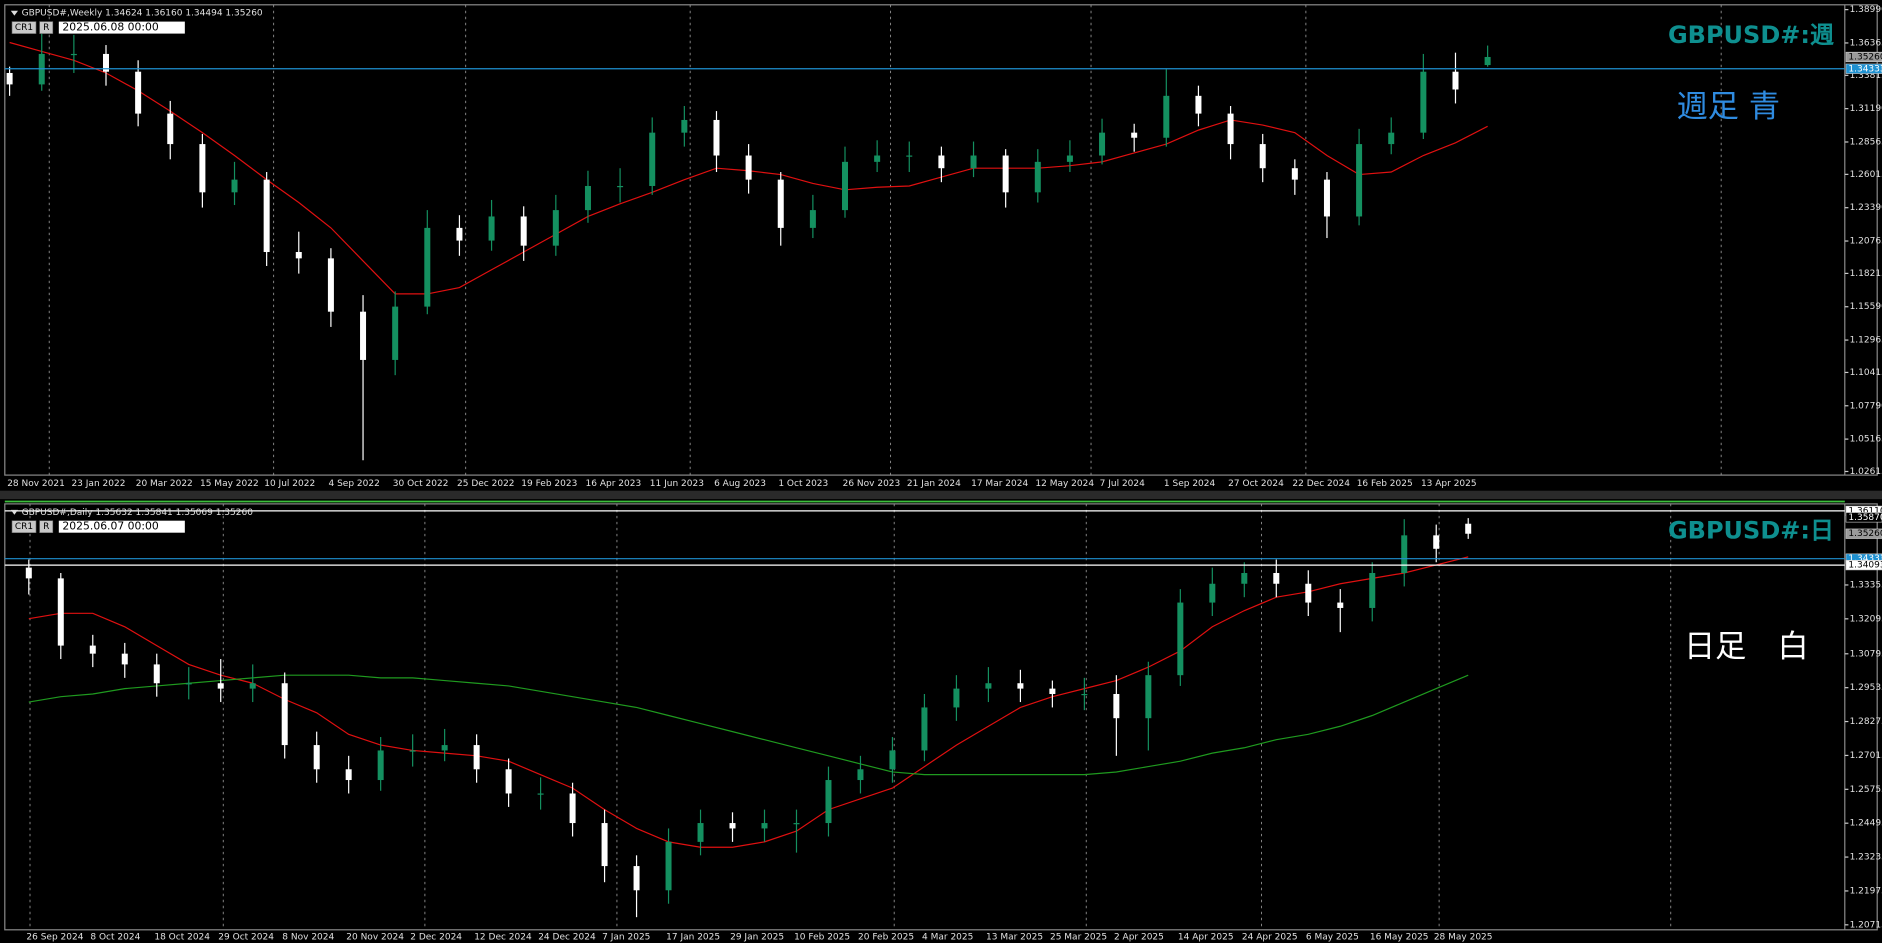  What do you see at coordinates (1866, 242) in the screenshot?
I see `y-tick-label: 1.20765` at bounding box center [1866, 242].